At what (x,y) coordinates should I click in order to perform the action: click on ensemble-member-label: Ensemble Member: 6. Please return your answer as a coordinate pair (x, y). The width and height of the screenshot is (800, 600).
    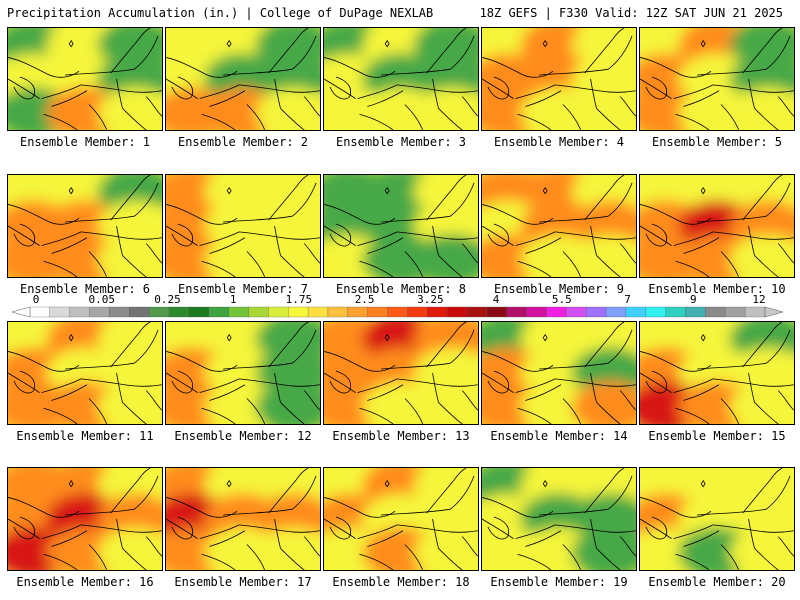
    Looking at the image, I should click on (85, 289).